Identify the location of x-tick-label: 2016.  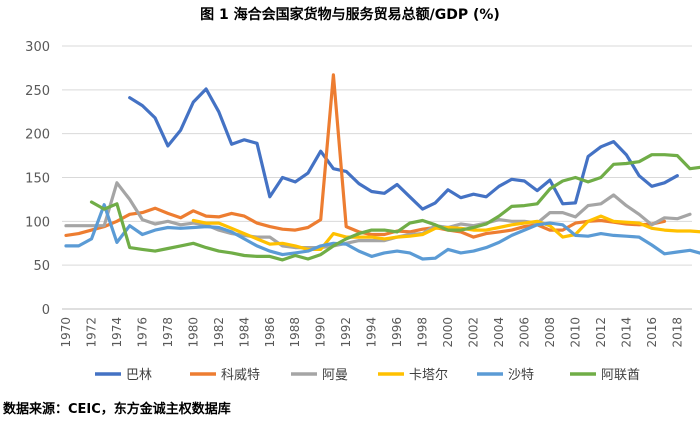
(652, 332).